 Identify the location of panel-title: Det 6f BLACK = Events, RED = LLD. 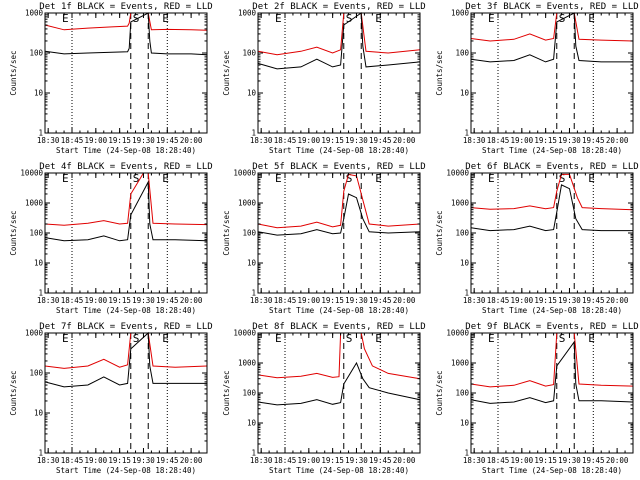
(551, 167).